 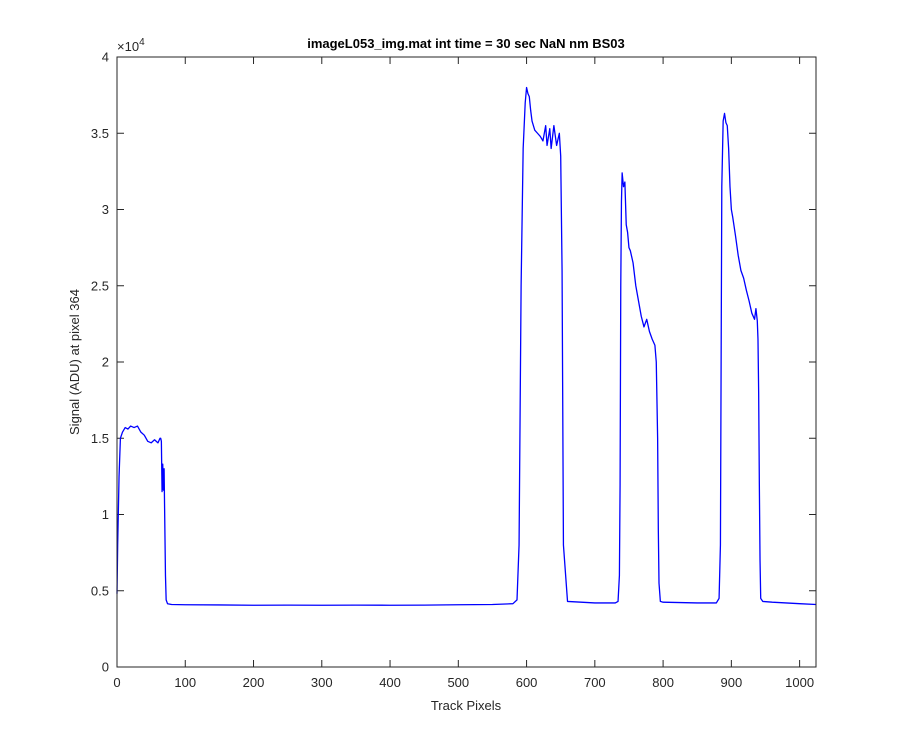 I want to click on x-tick-label: 900, so click(x=732, y=682).